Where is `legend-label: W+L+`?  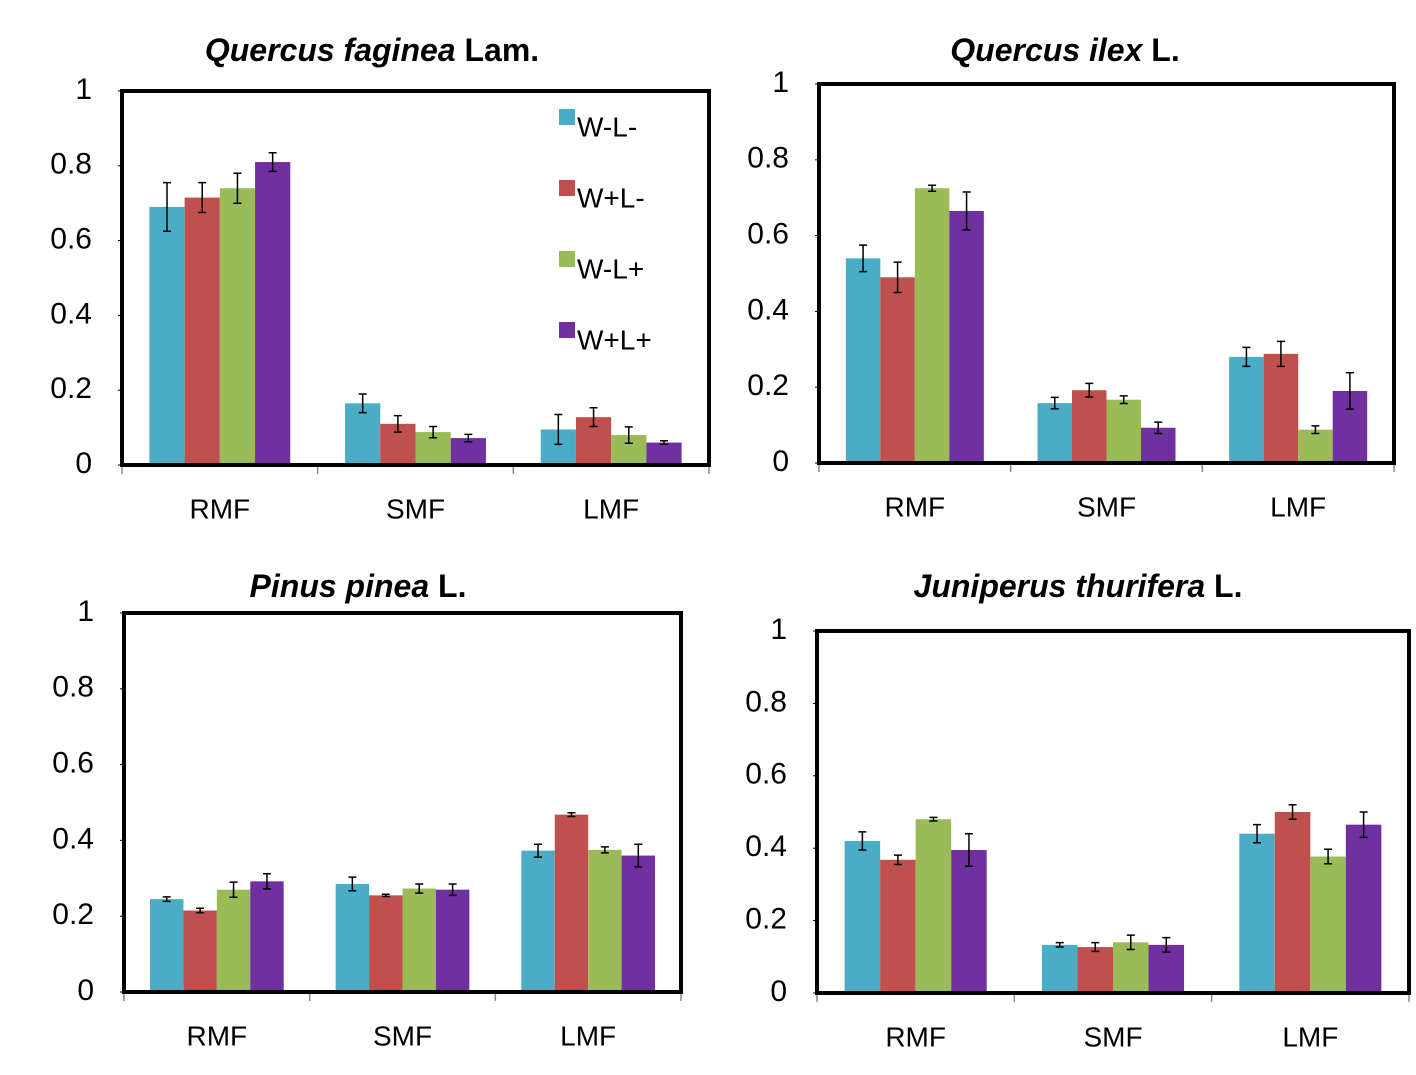
legend-label: W+L+ is located at coordinates (614, 339).